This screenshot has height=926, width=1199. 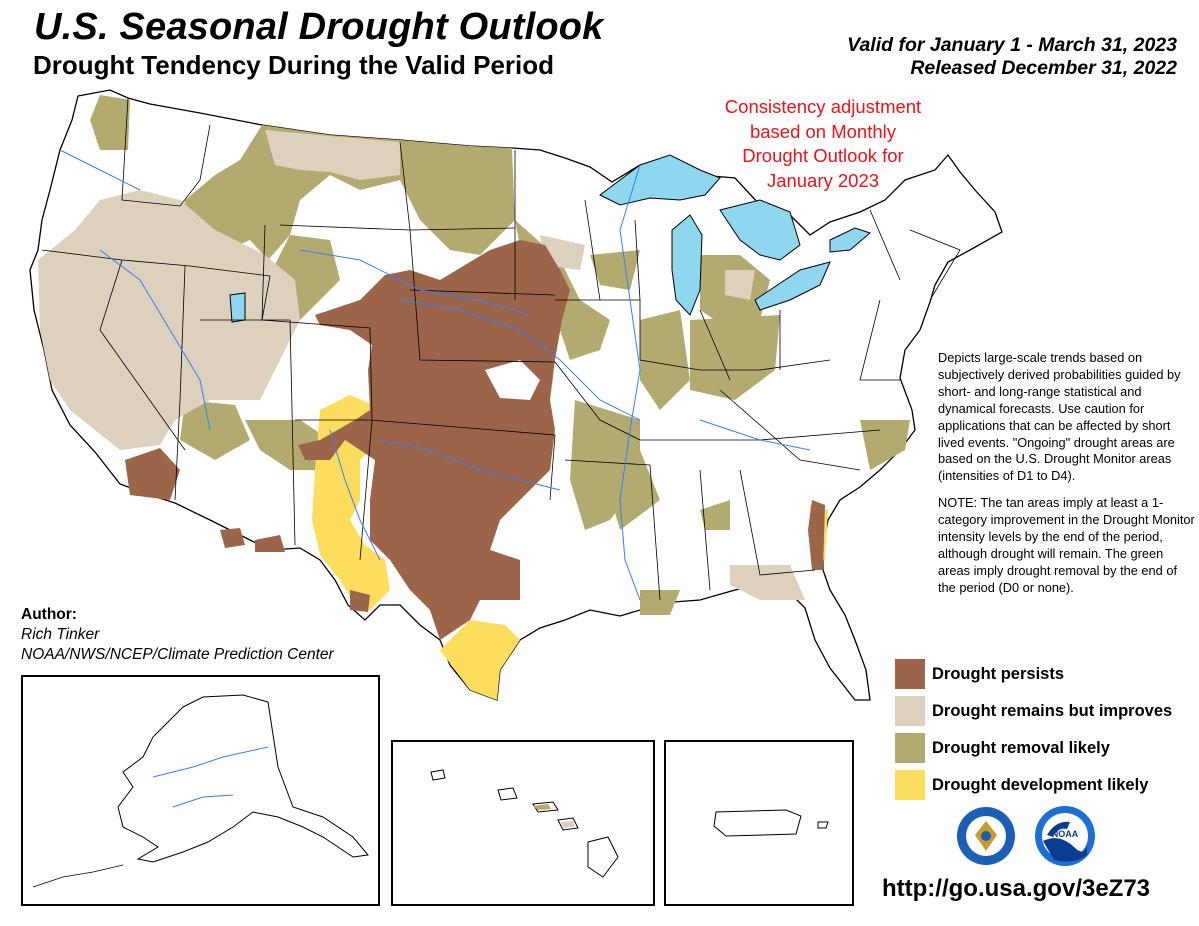 I want to click on great-lakes, so click(x=550, y=238).